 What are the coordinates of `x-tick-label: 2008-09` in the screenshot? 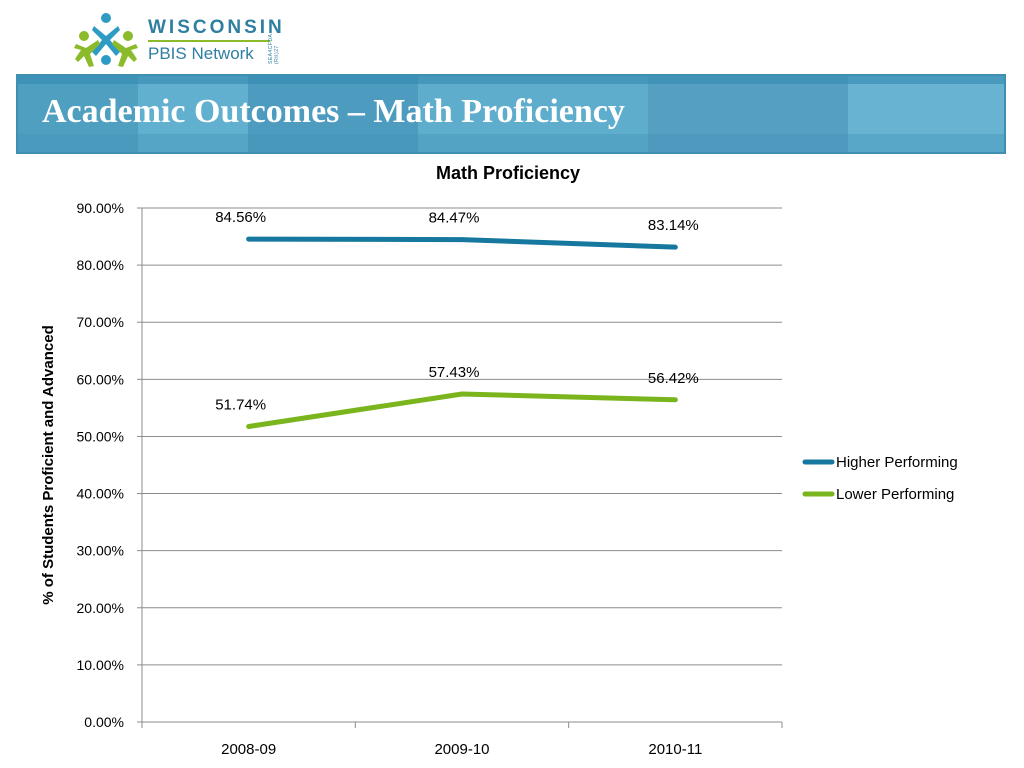 It's located at (248, 749).